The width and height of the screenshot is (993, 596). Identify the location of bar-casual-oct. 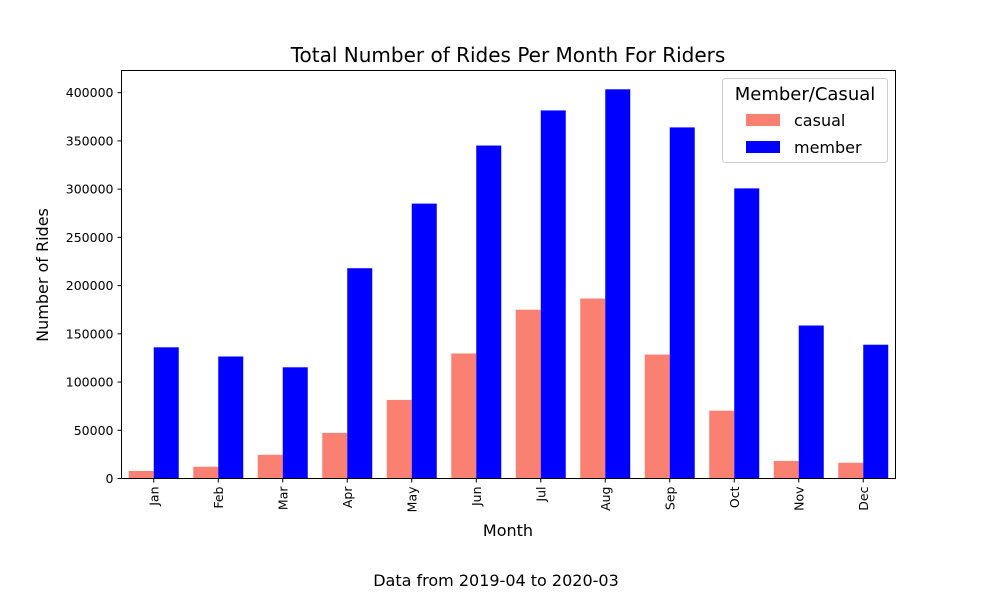
(722, 444).